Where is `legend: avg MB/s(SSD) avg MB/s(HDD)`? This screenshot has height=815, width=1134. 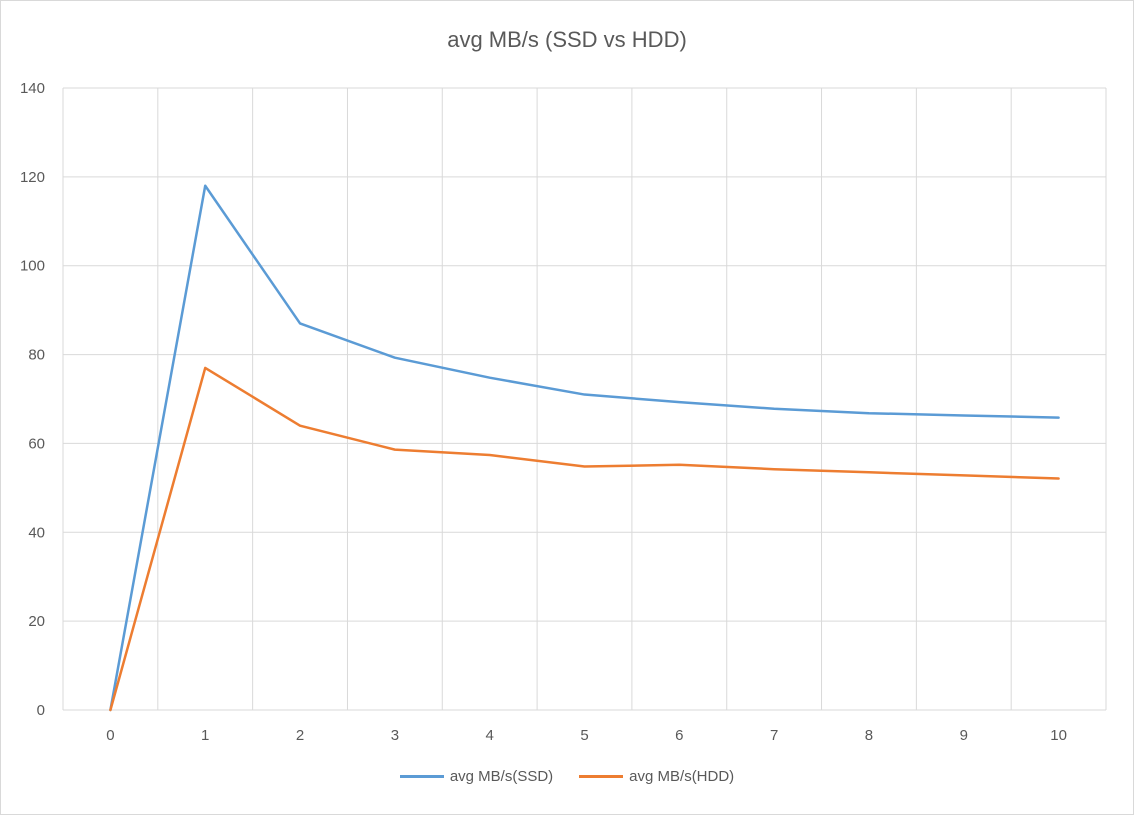
legend: avg MB/s(SSD) avg MB/s(HDD) is located at coordinates (567, 776).